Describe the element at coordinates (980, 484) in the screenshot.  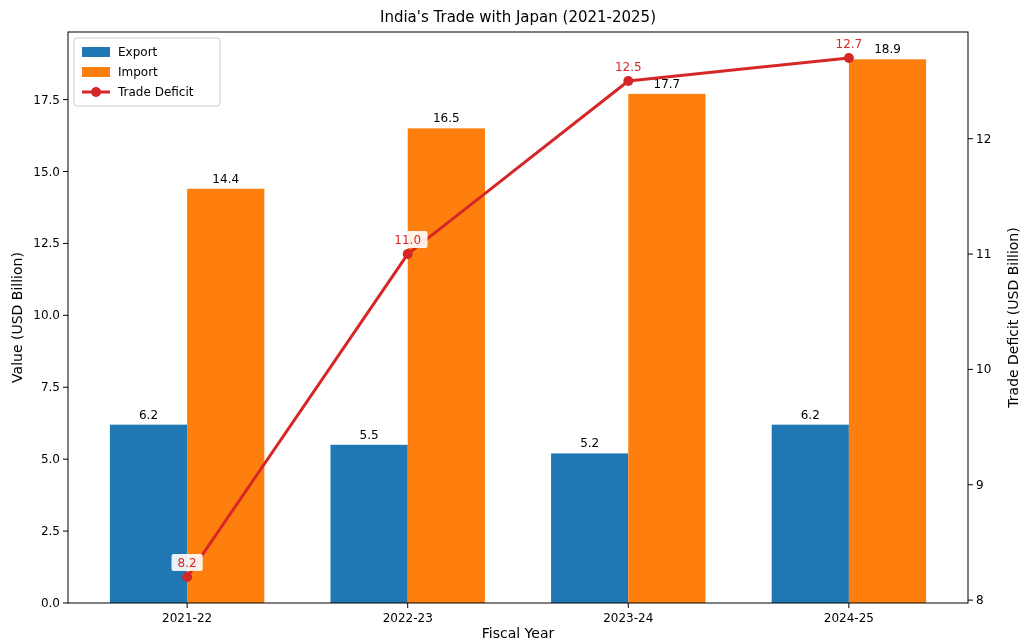
I see `y2-tick-label: 9` at that location.